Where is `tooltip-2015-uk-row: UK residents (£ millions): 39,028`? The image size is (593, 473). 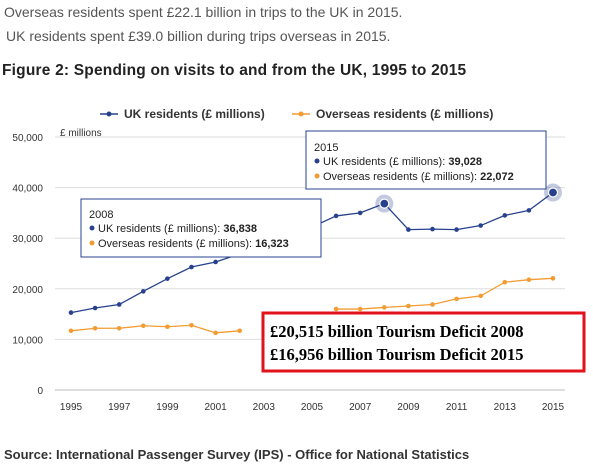 tooltip-2015-uk-row: UK residents (£ millions): 39,028 is located at coordinates (402, 162).